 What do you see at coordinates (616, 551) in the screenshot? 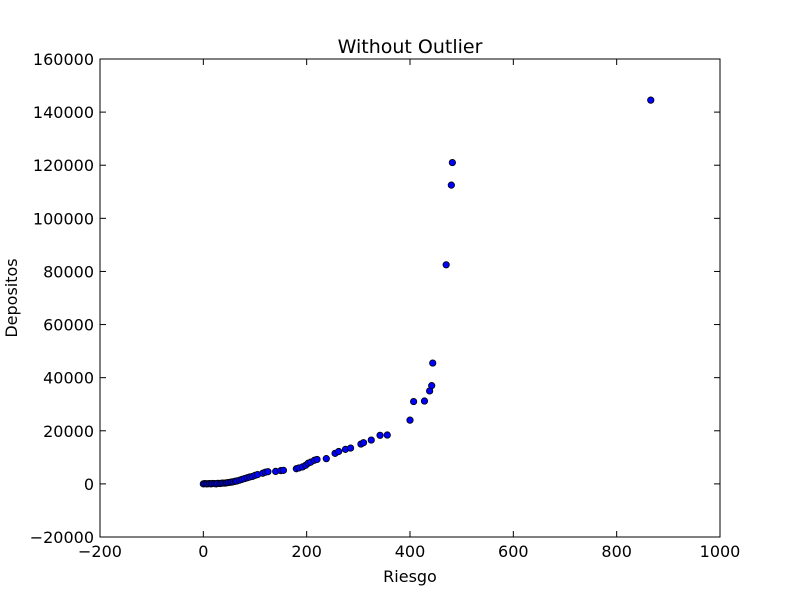
I see `x-tick-label: 800` at bounding box center [616, 551].